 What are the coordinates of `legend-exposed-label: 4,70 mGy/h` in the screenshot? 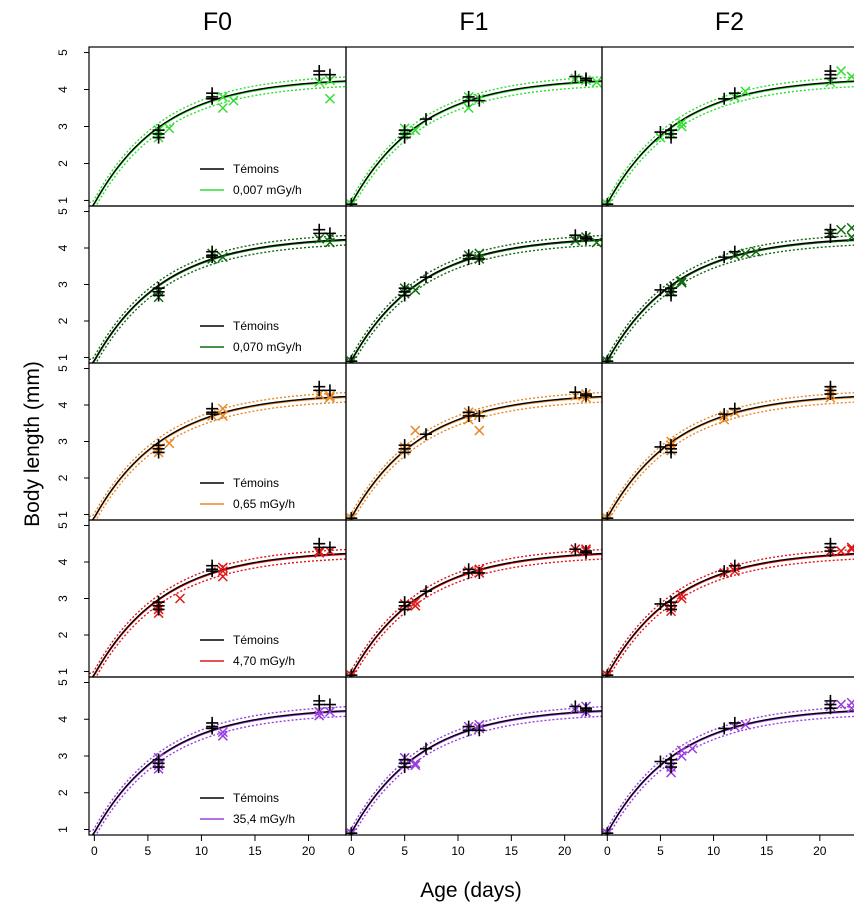 It's located at (264, 661).